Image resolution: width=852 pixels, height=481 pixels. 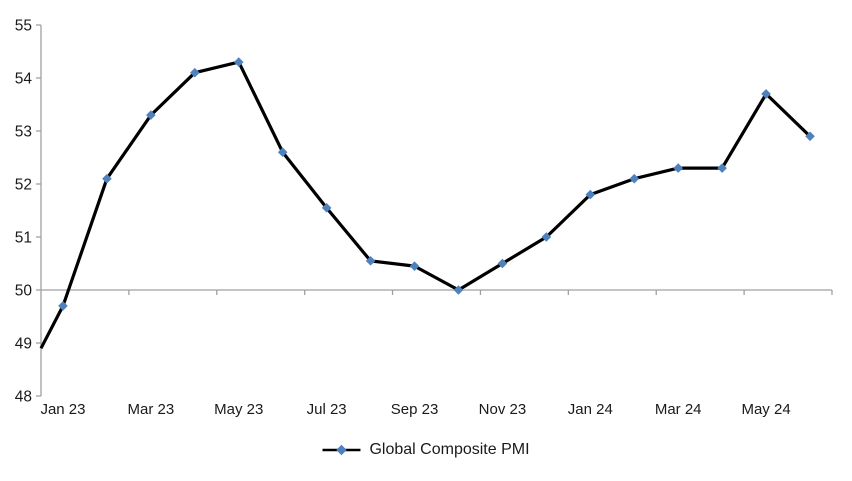 I want to click on x-axis-tick-label: Mar 23, so click(x=151, y=409).